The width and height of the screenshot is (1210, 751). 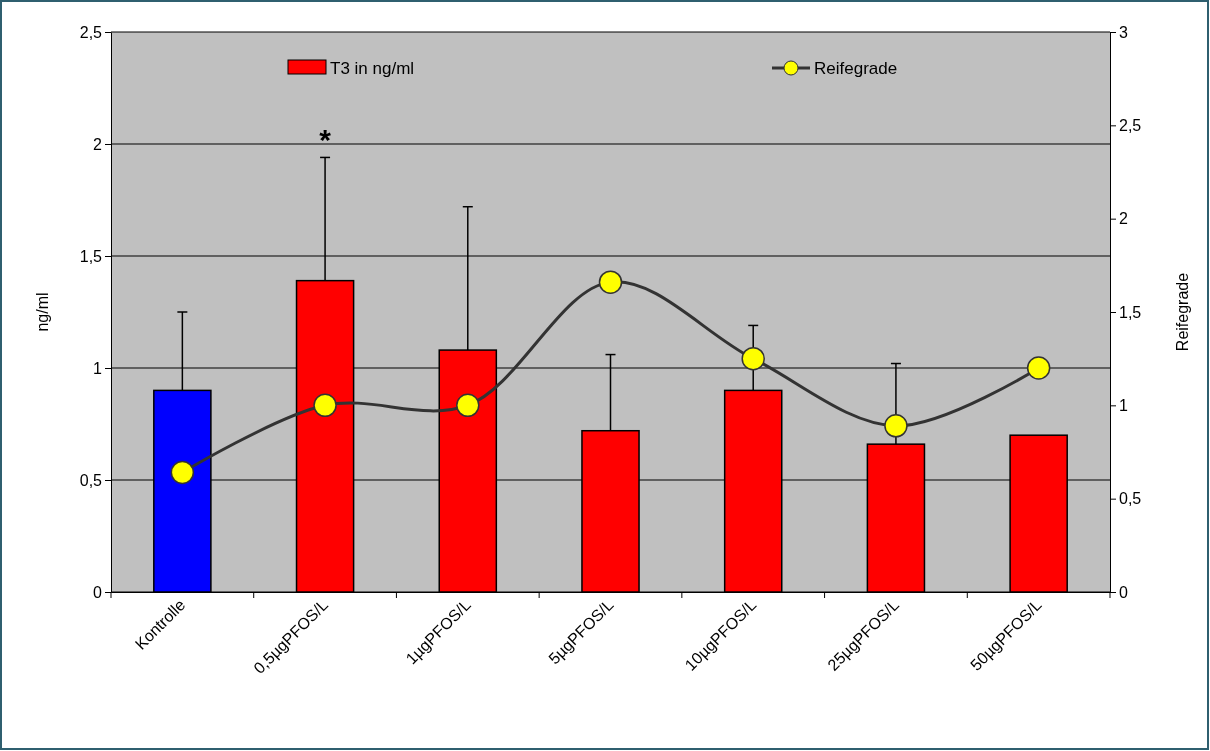 What do you see at coordinates (1123, 592) in the screenshot?
I see `y2-tick-label: 0` at bounding box center [1123, 592].